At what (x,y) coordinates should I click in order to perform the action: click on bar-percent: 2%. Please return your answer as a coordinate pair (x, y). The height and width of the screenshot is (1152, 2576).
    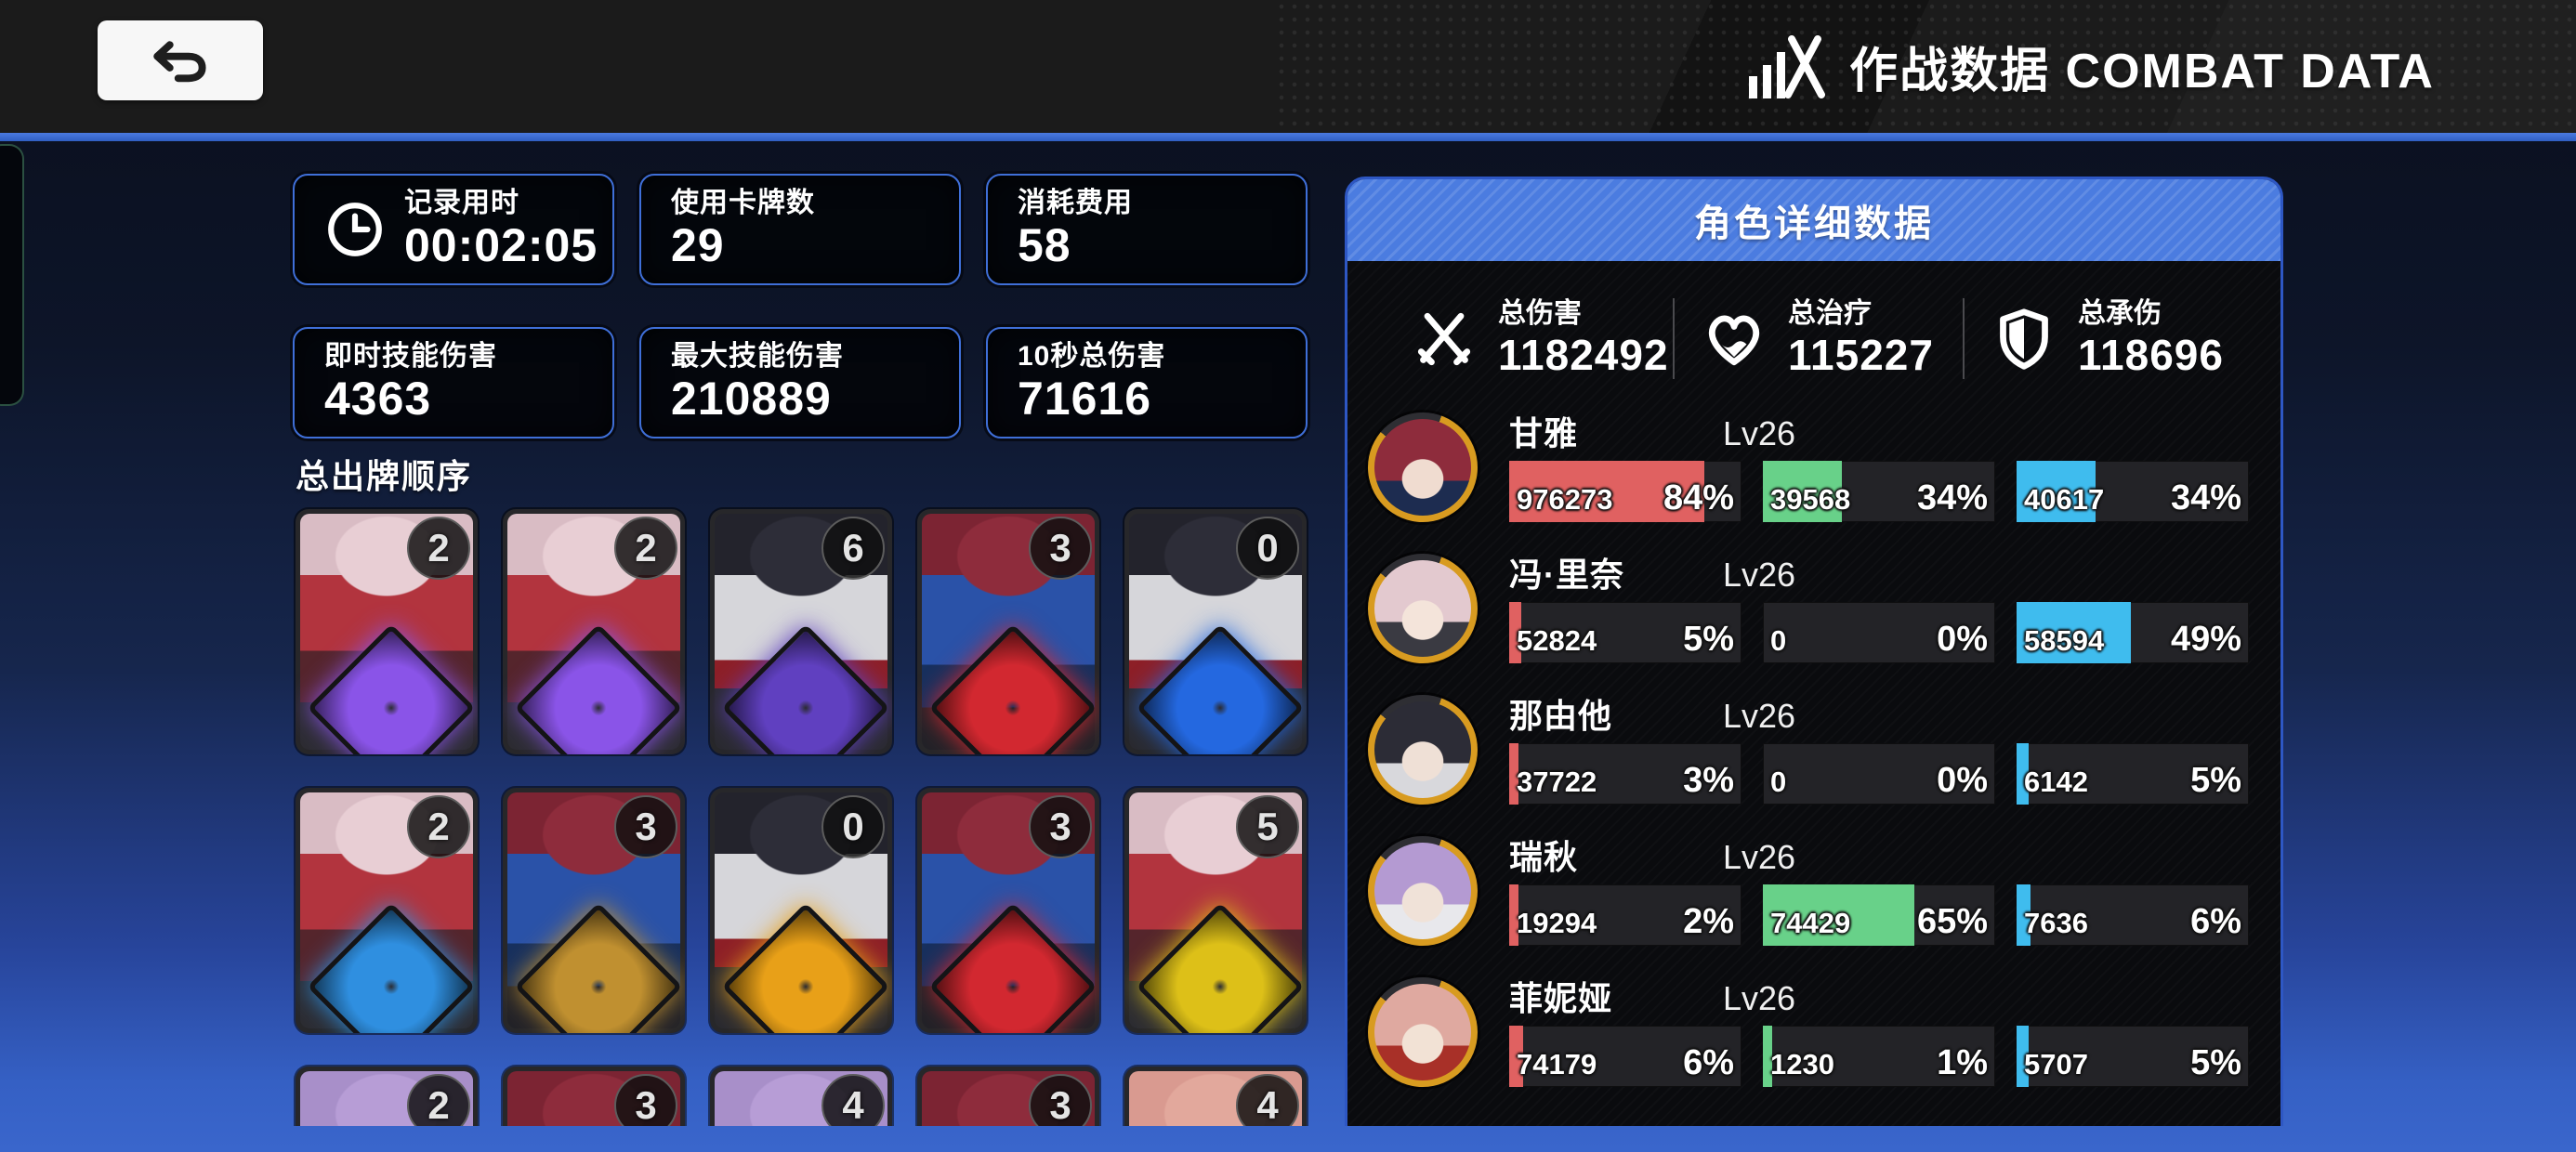
    Looking at the image, I should click on (1708, 922).